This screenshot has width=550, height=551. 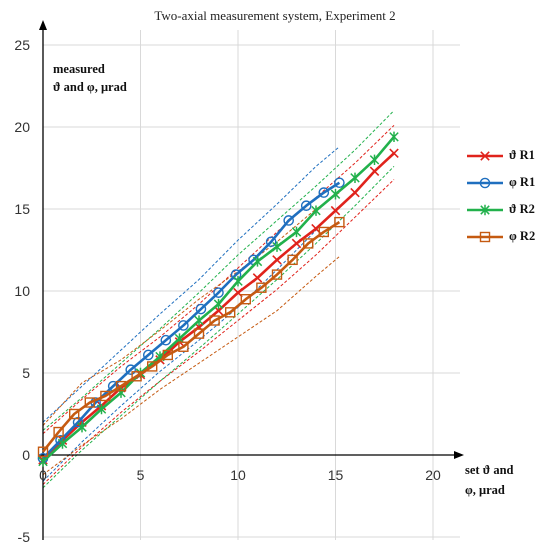 I want to click on legend-label: ϑ R1, so click(x=522, y=155).